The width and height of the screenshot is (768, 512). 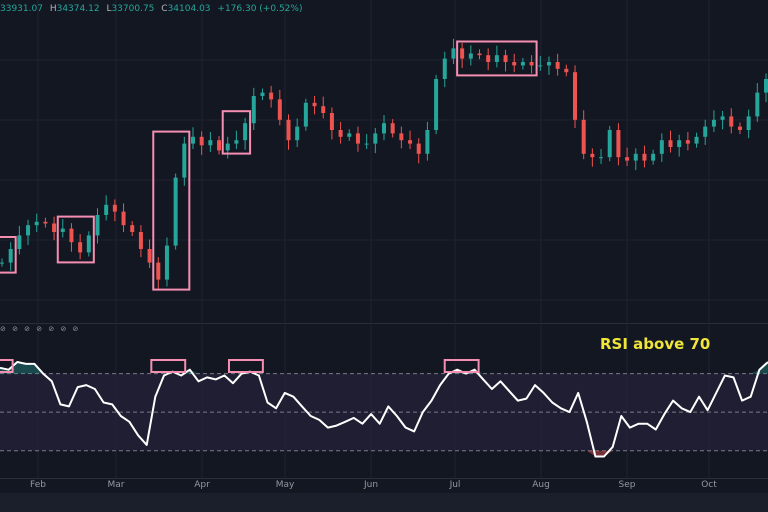 What do you see at coordinates (541, 485) in the screenshot?
I see `time-axis-label: Aug` at bounding box center [541, 485].